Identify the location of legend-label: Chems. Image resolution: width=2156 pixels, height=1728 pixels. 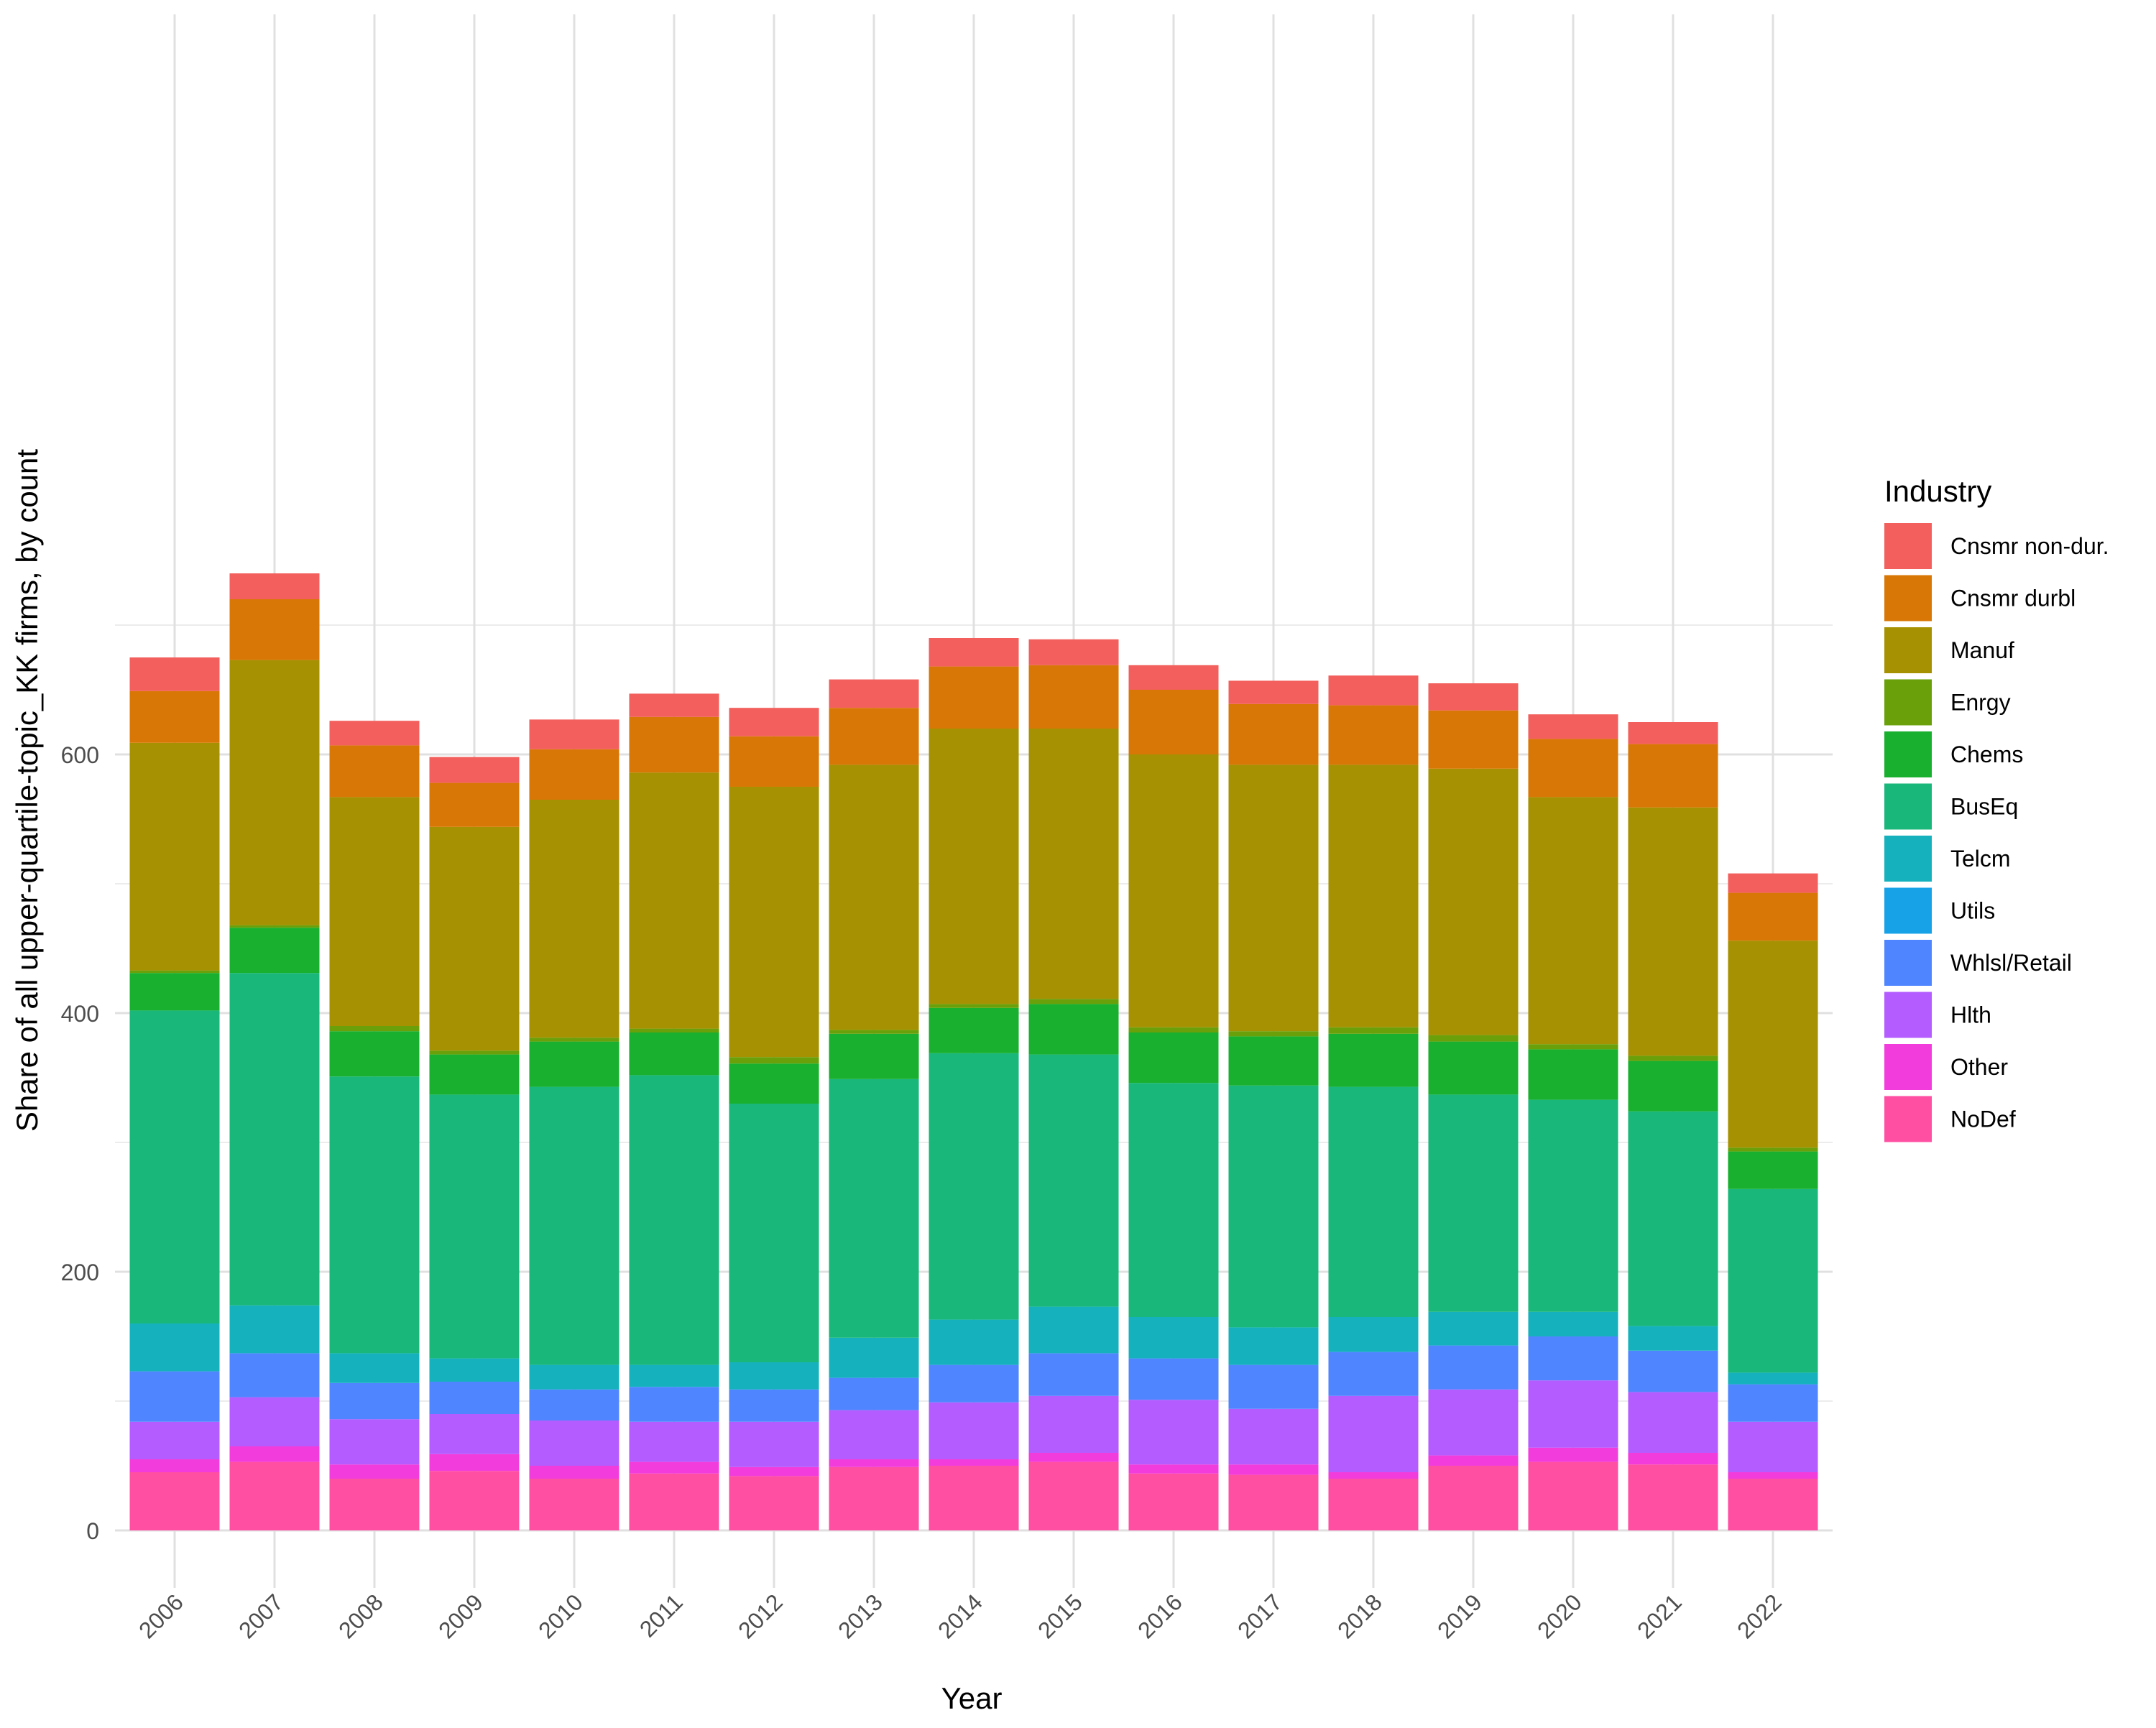
(1986, 754).